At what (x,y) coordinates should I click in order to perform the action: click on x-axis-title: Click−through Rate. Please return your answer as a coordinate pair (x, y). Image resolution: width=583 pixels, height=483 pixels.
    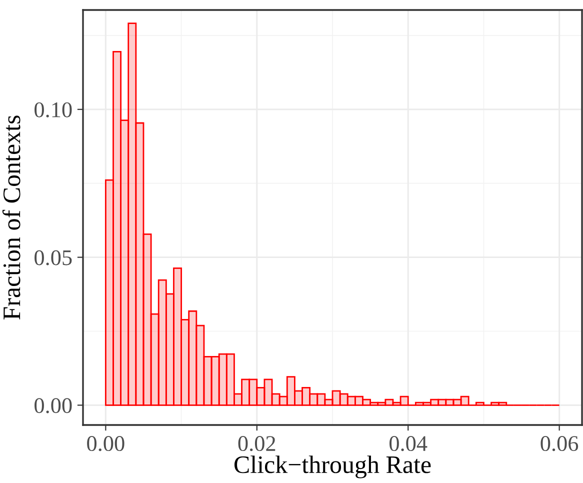
    Looking at the image, I should click on (332, 467).